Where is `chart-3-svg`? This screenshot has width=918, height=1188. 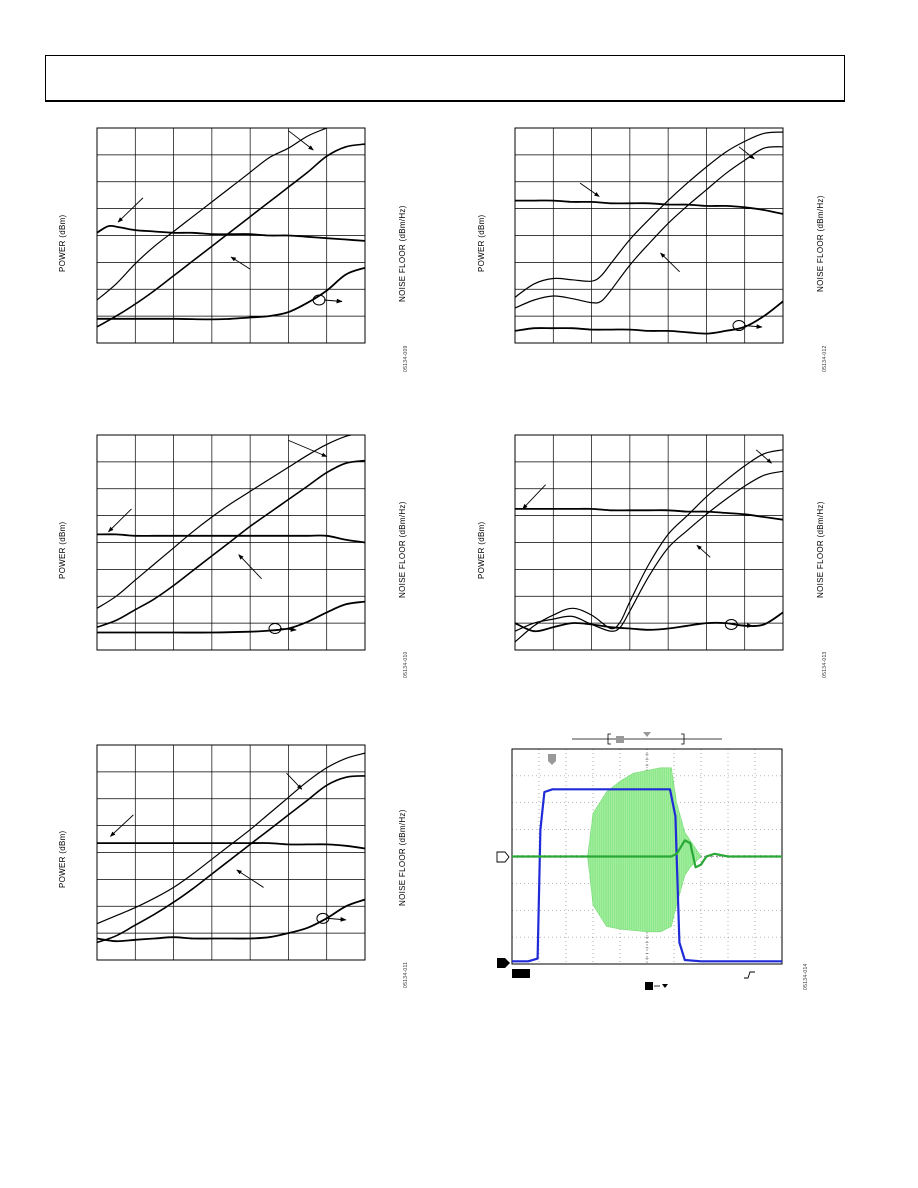 chart-3-svg is located at coordinates (231, 542).